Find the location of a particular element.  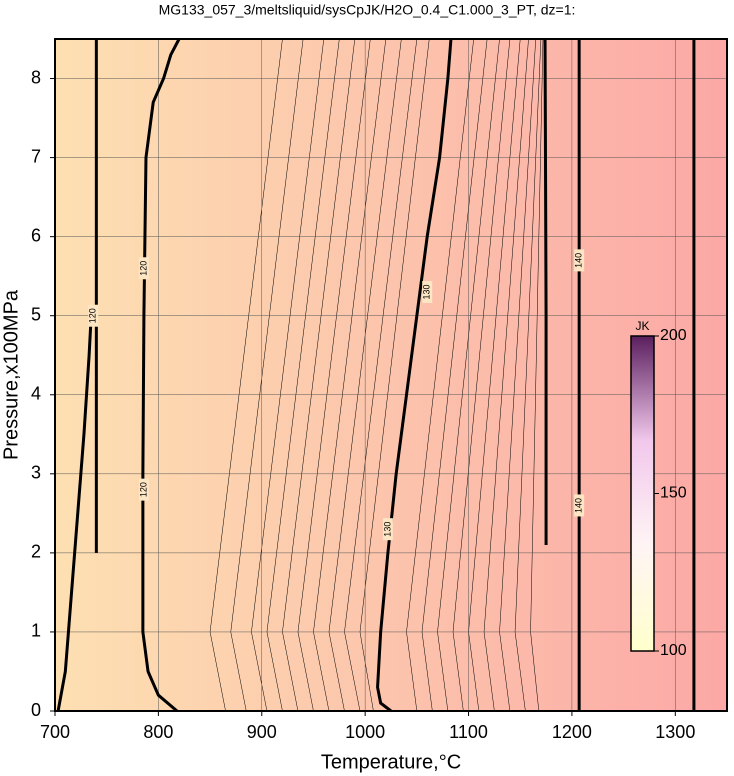

x-tick-label: 800 is located at coordinates (158, 732).